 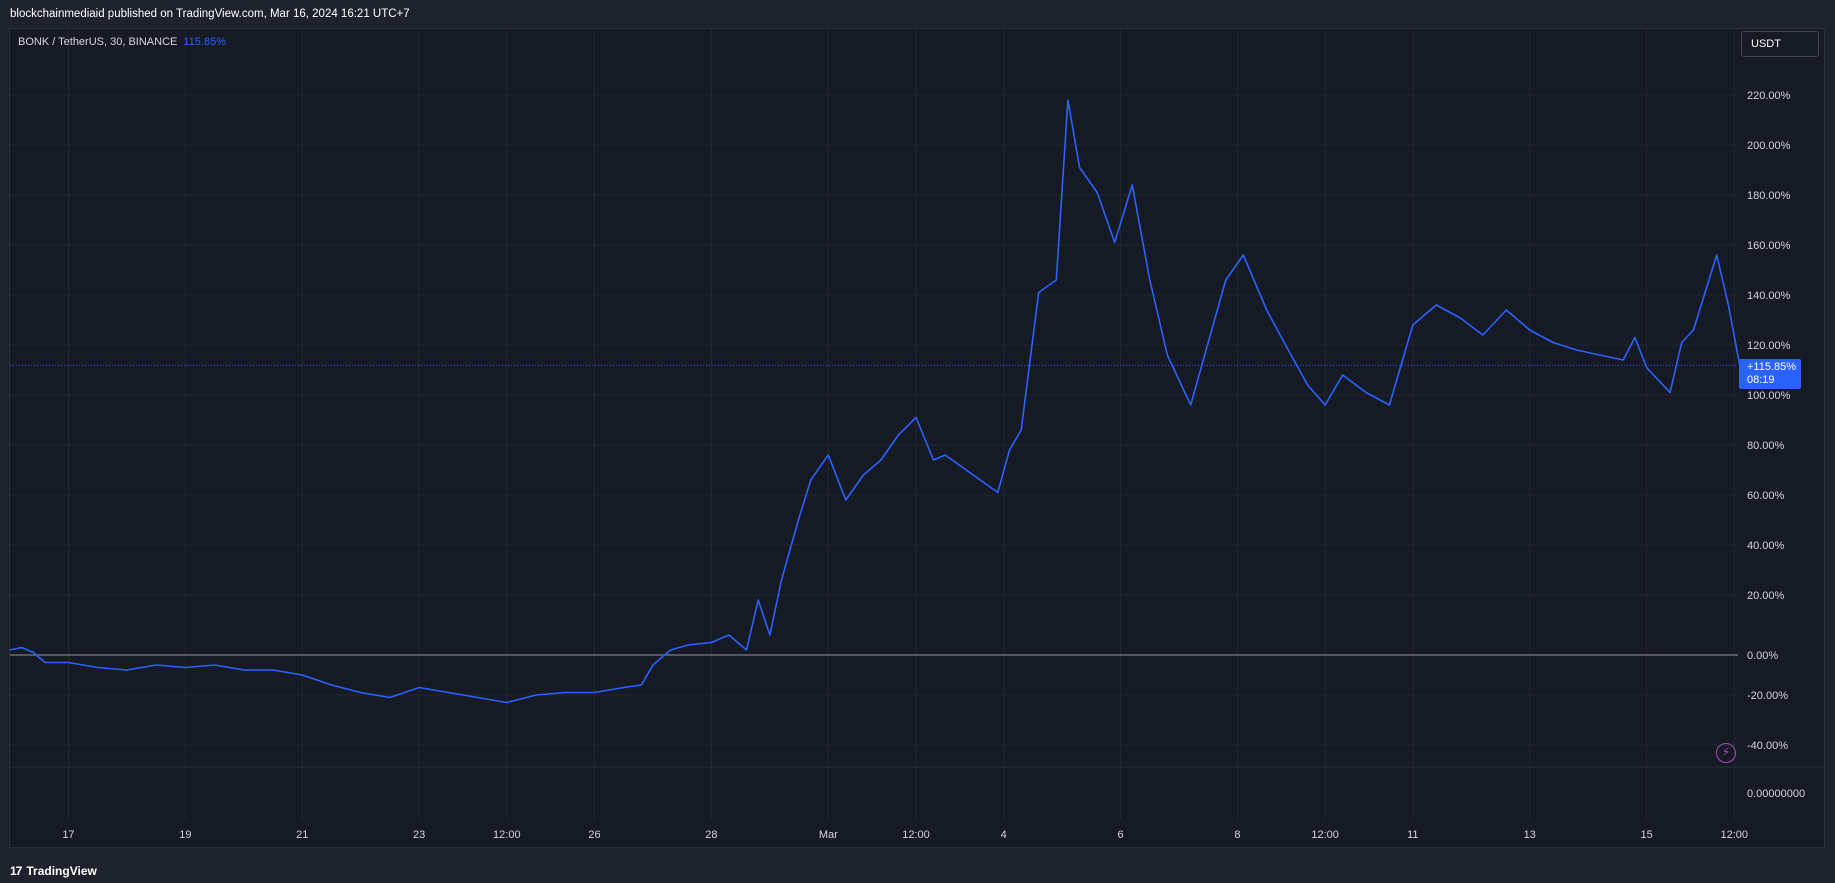 What do you see at coordinates (1766, 496) in the screenshot?
I see `y-axis-tick-label: 60.00%` at bounding box center [1766, 496].